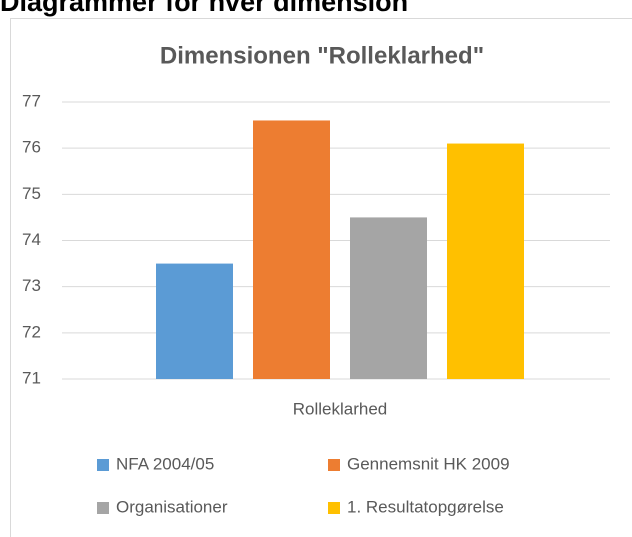  What do you see at coordinates (31, 377) in the screenshot?
I see `y-tick-label: 71` at bounding box center [31, 377].